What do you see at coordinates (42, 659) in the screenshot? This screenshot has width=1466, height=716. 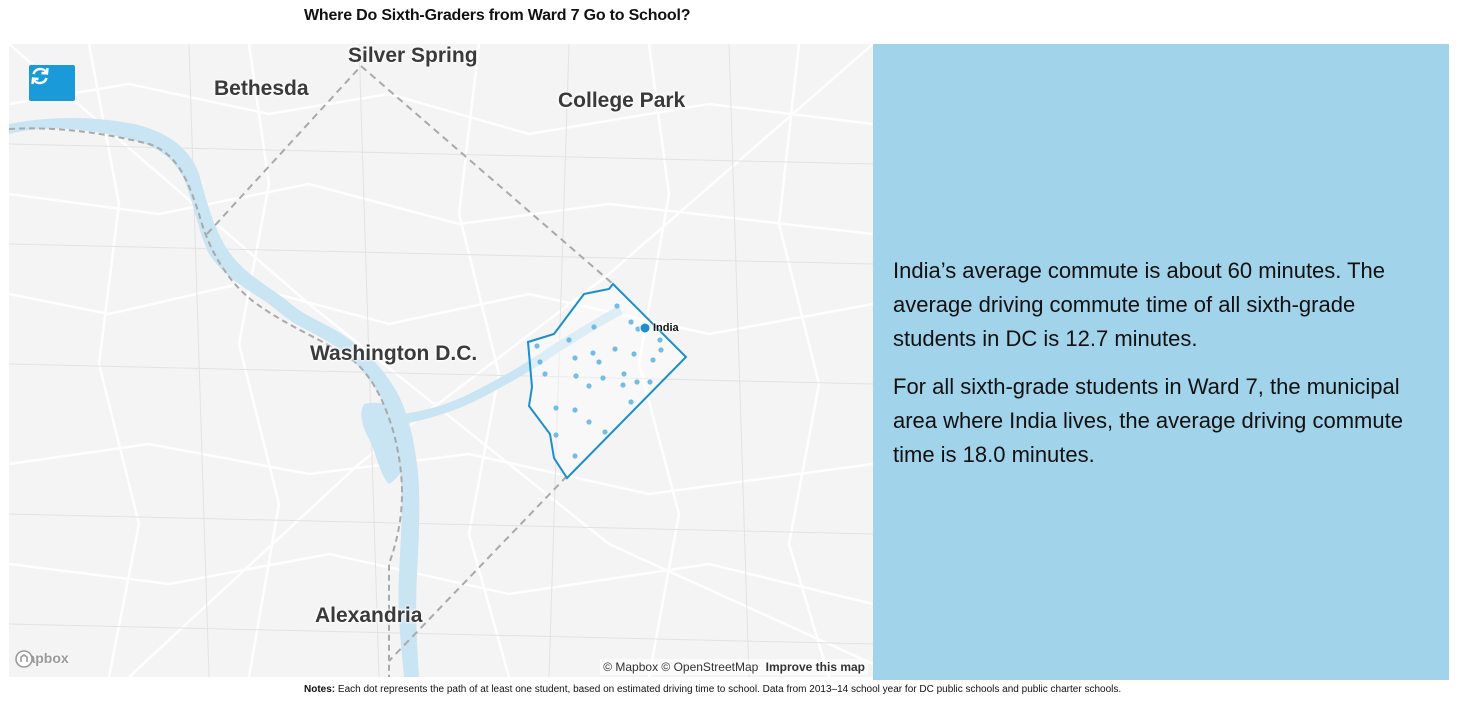 I see `mapbox-logo: mapbox` at bounding box center [42, 659].